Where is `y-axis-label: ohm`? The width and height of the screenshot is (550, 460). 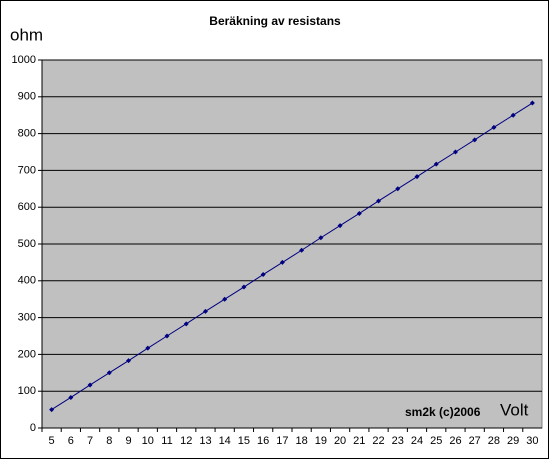
y-axis-label: ohm is located at coordinates (26, 34).